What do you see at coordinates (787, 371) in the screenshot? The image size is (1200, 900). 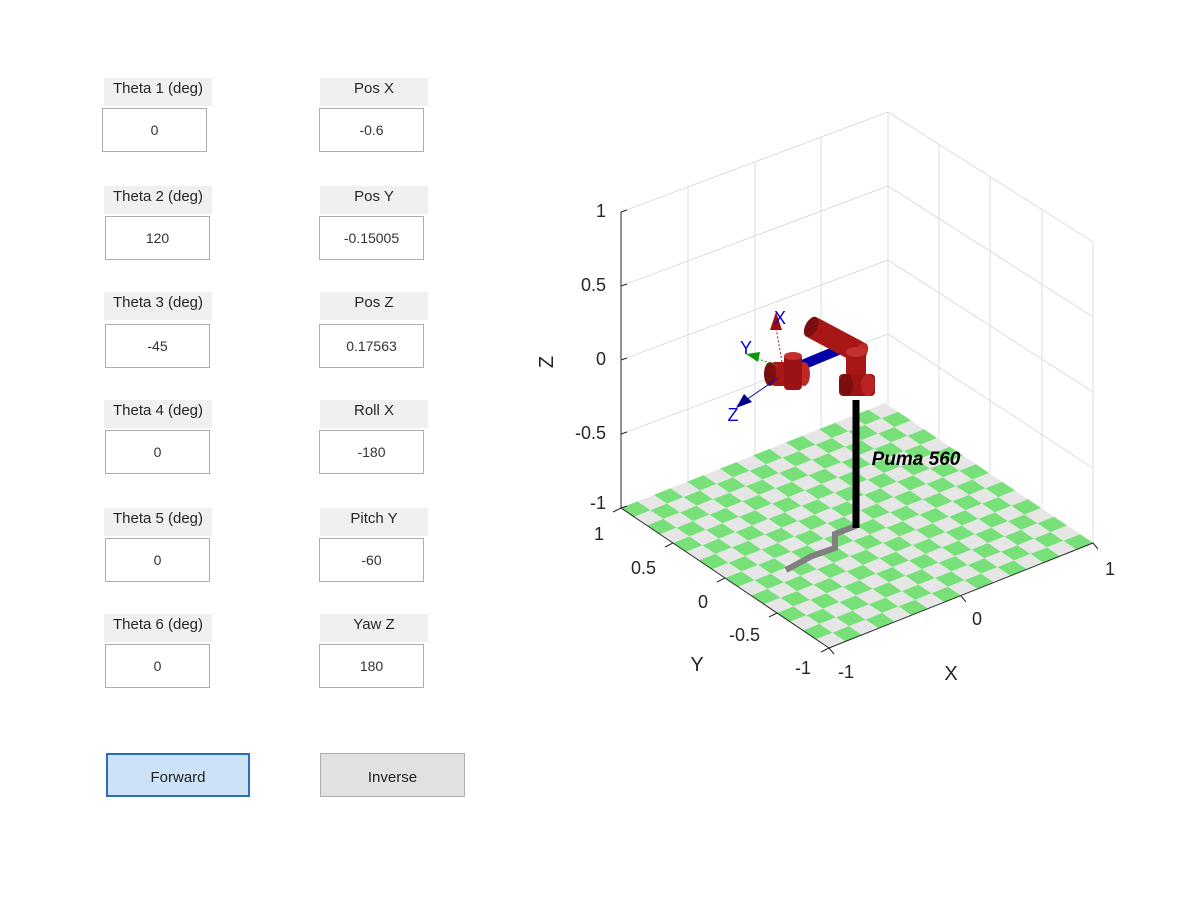 I see `wrist-joints` at bounding box center [787, 371].